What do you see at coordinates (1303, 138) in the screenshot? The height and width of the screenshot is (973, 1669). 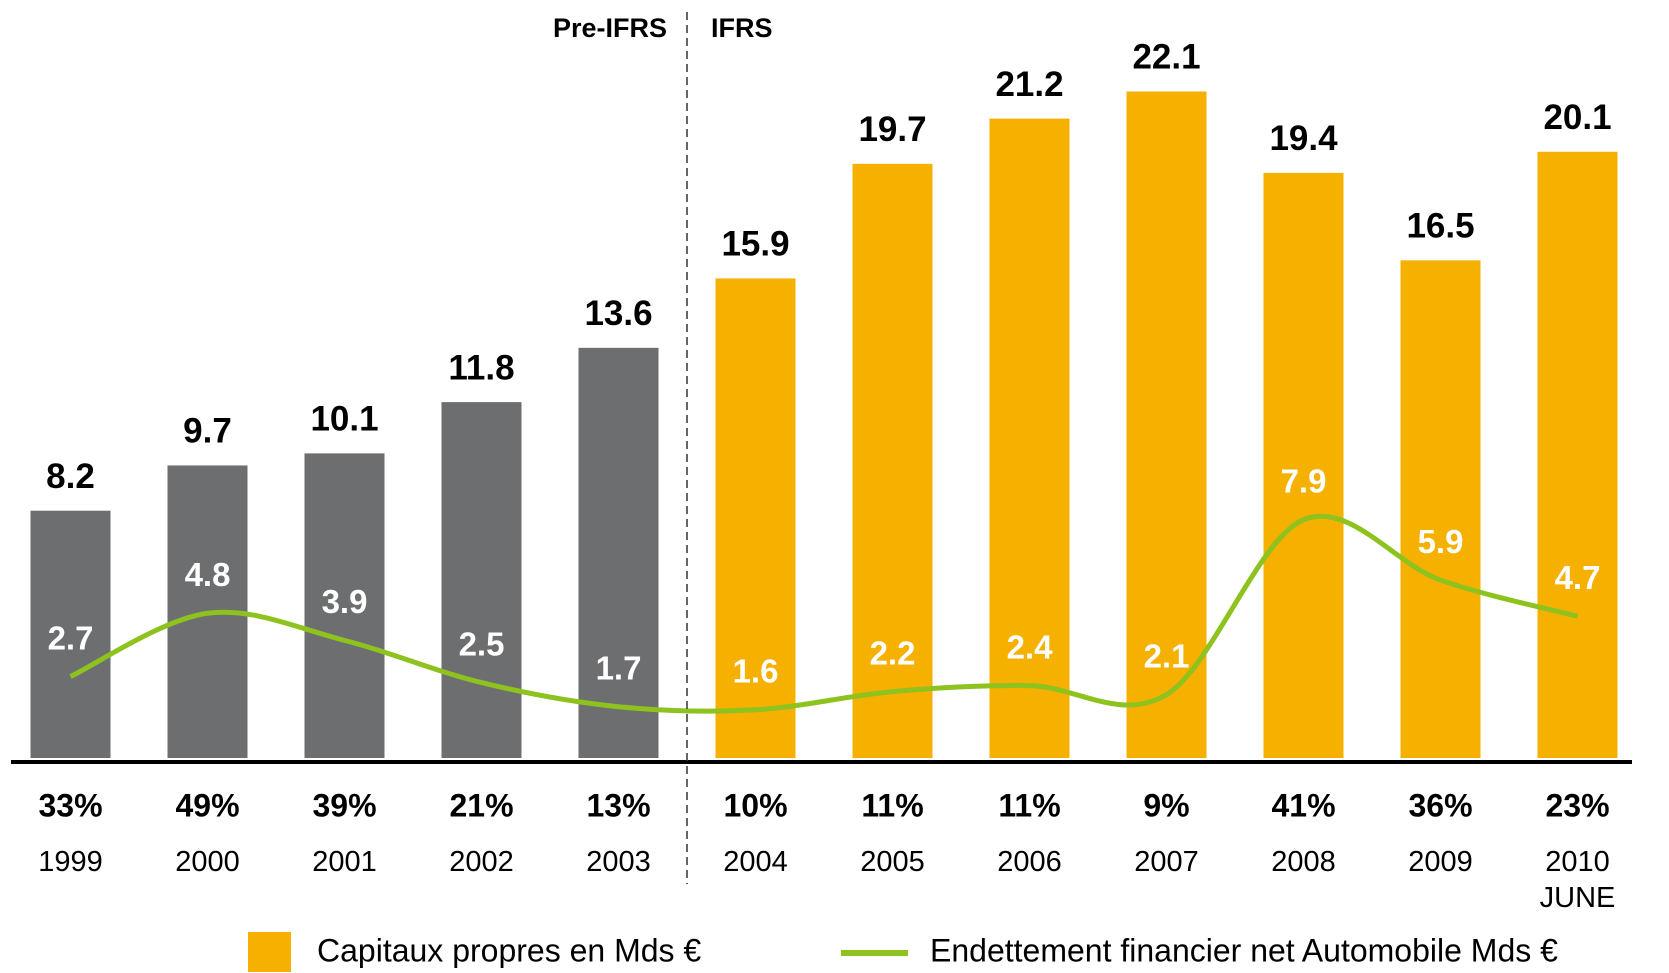 I see `bar-value-label: 19.4` at bounding box center [1303, 138].